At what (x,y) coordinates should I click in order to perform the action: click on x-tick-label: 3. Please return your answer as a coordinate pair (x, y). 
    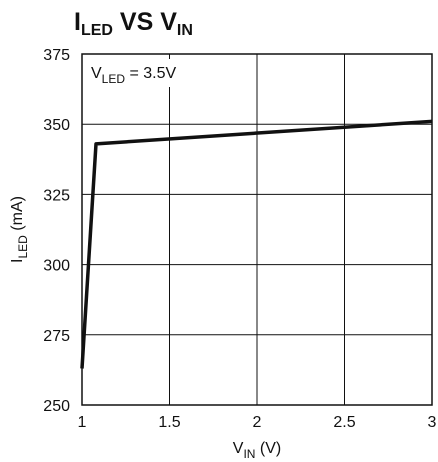
    Looking at the image, I should click on (432, 422).